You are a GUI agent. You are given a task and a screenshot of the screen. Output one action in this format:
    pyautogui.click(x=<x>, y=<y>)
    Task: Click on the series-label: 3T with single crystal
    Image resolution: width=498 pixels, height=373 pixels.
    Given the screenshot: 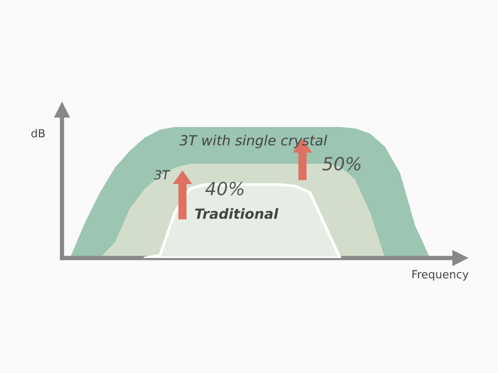 What is the action you would take?
    pyautogui.click(x=253, y=141)
    